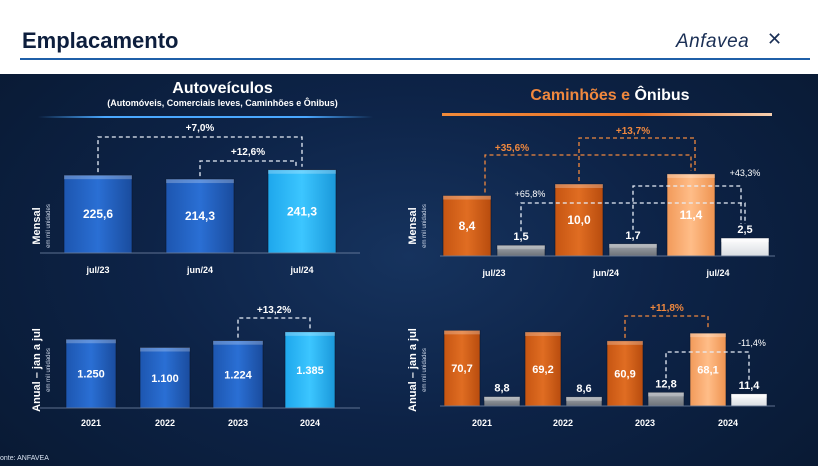  Describe the element at coordinates (462, 332) in the screenshot. I see `bar-cam-anual-caminhoes-0-highlight` at that location.